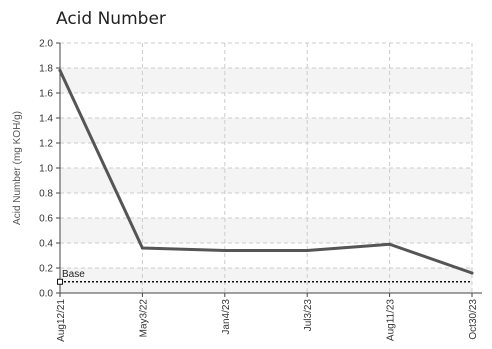  Describe the element at coordinates (111, 19) in the screenshot. I see `chart-title: Acid Number` at that location.